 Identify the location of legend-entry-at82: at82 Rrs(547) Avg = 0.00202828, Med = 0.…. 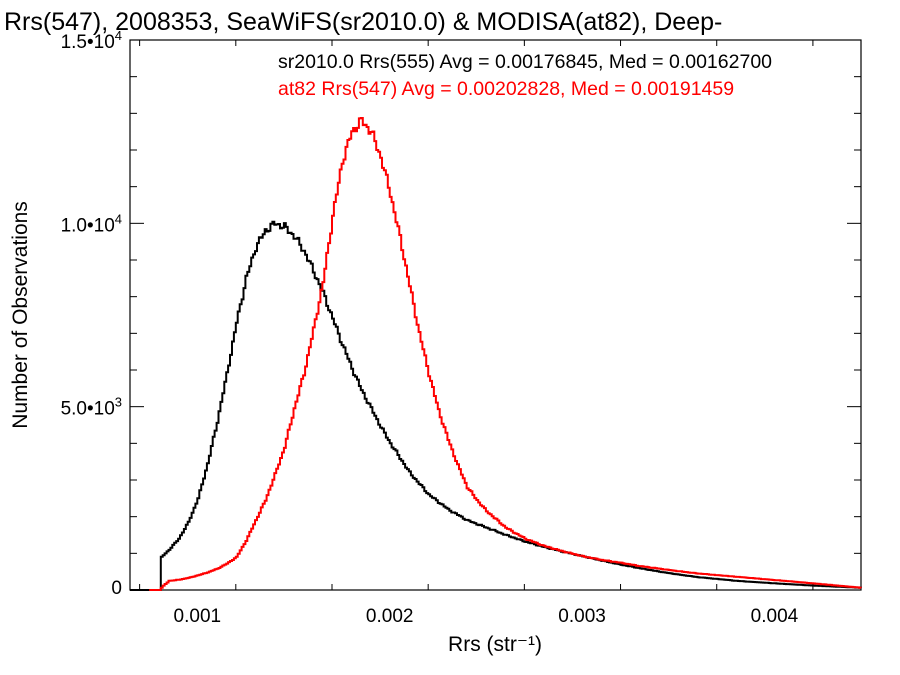
(506, 89).